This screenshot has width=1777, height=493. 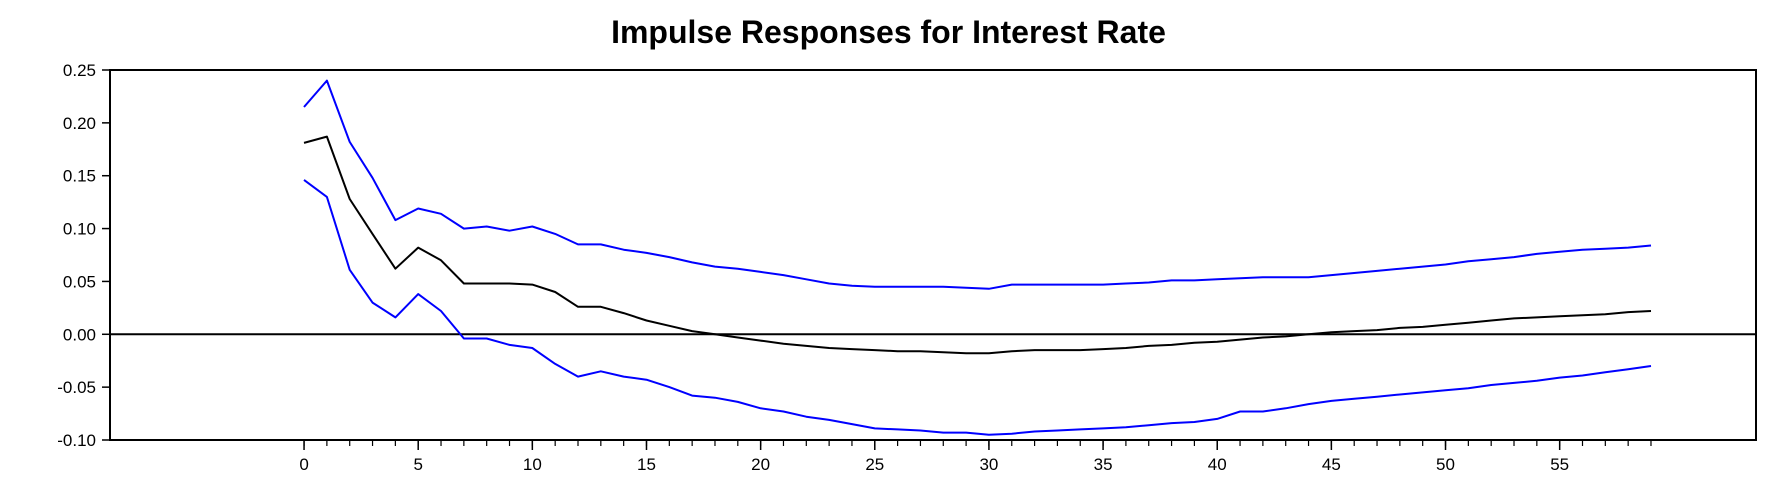 I want to click on y-axis: -0.10 -0.05 0.00 0.05 0.10 0.15 0.20 0.25, so click(x=83, y=255).